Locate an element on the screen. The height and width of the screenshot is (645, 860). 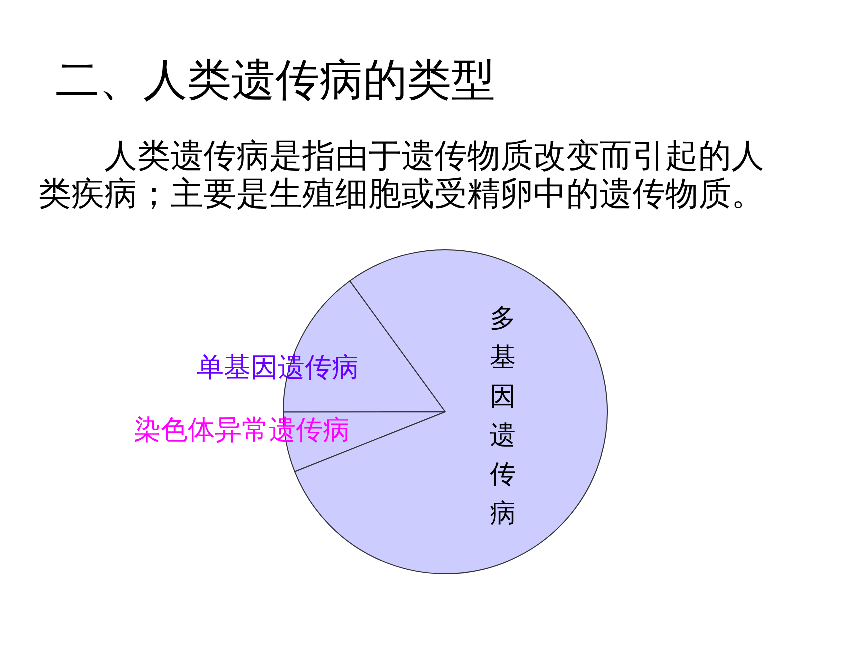
slice-label: 多基因遗传病 is located at coordinates (503, 417).